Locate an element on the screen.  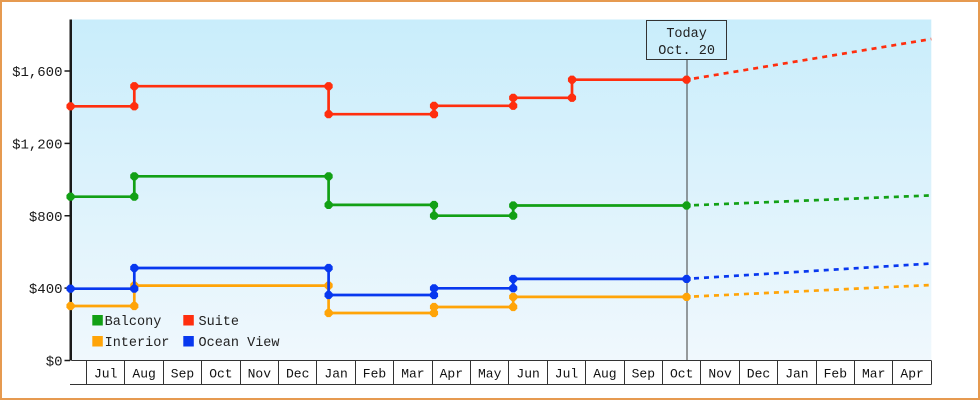
svg-text: Ocean View is located at coordinates (239, 343).